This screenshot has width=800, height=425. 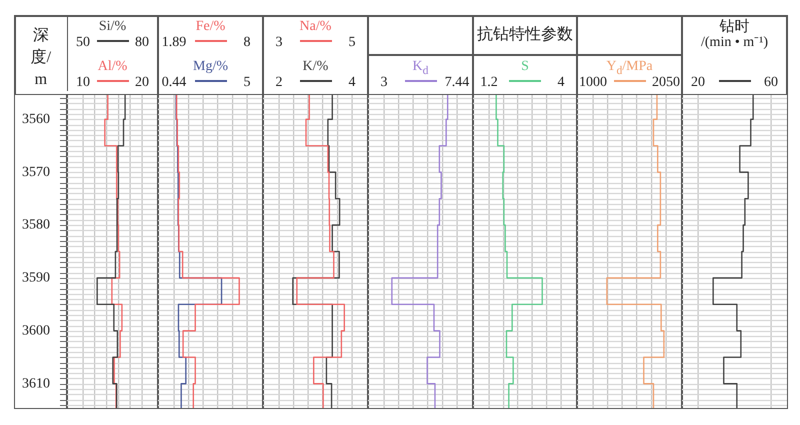 I want to click on x-axis-title: /(min • m⁻¹), so click(x=734, y=43).